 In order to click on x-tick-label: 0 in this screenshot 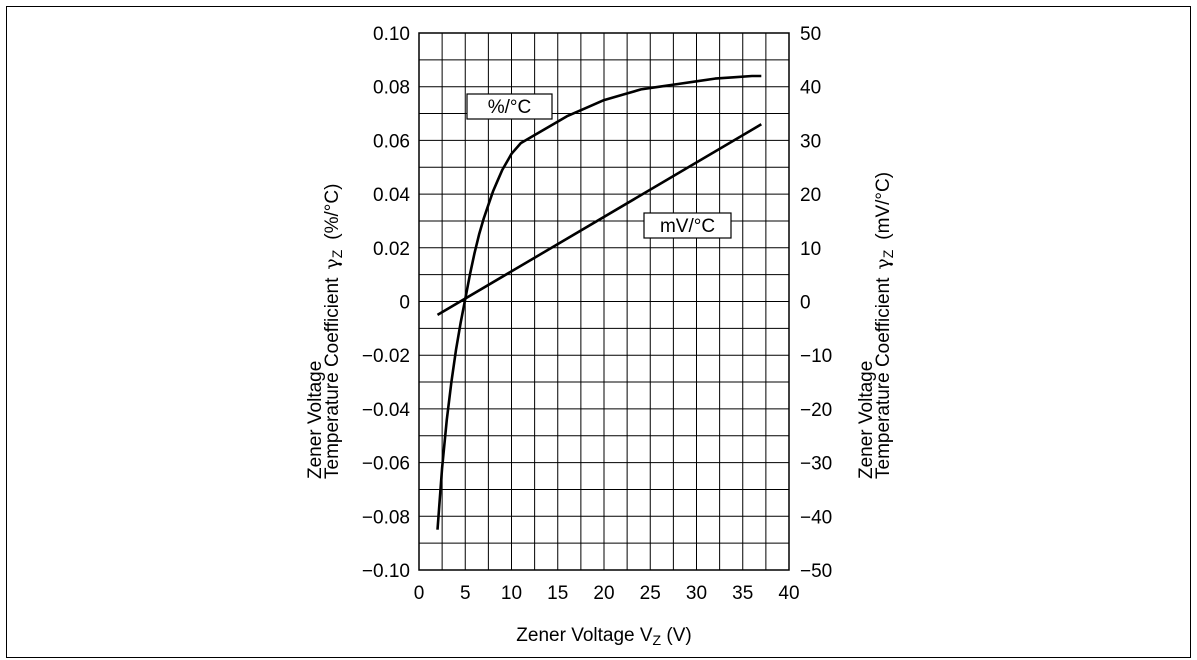, I will do `click(419, 593)`.